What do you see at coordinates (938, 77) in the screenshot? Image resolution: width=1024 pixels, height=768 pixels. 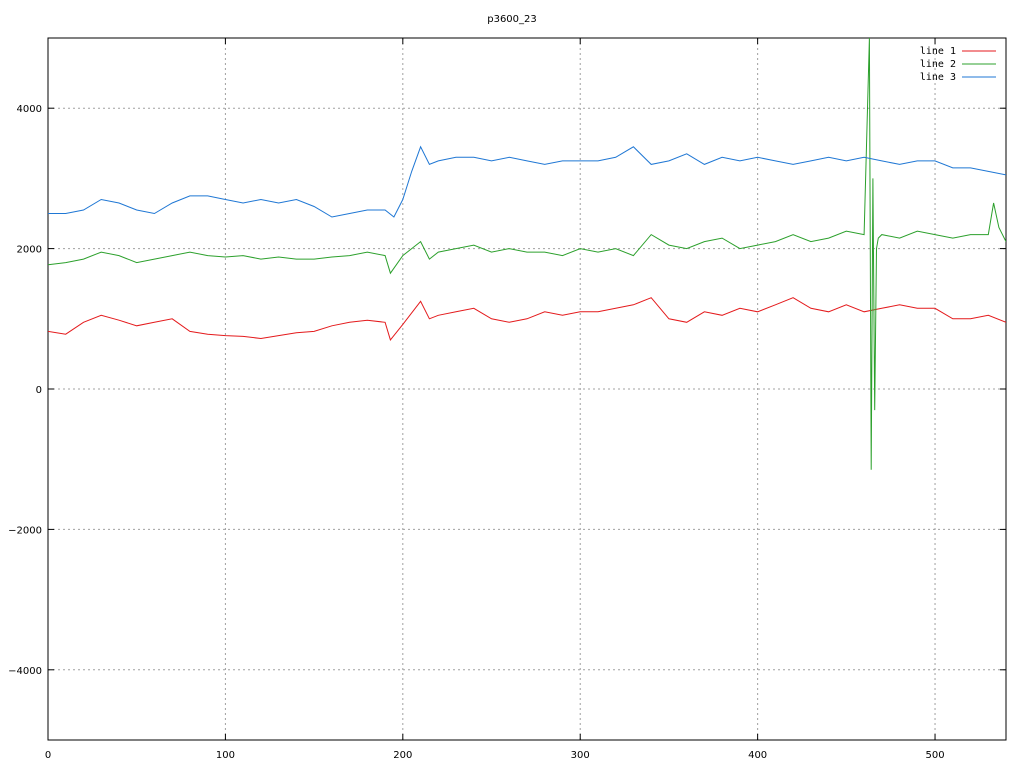 I see `legend-label-3: line 3` at bounding box center [938, 77].